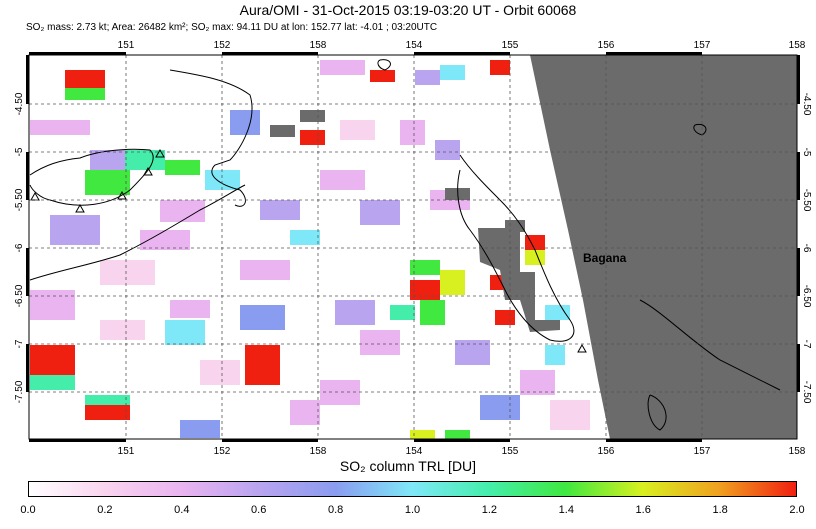 The width and height of the screenshot is (816, 529). What do you see at coordinates (19, 103) in the screenshot?
I see `y-tick-label-left: -4.50` at bounding box center [19, 103].